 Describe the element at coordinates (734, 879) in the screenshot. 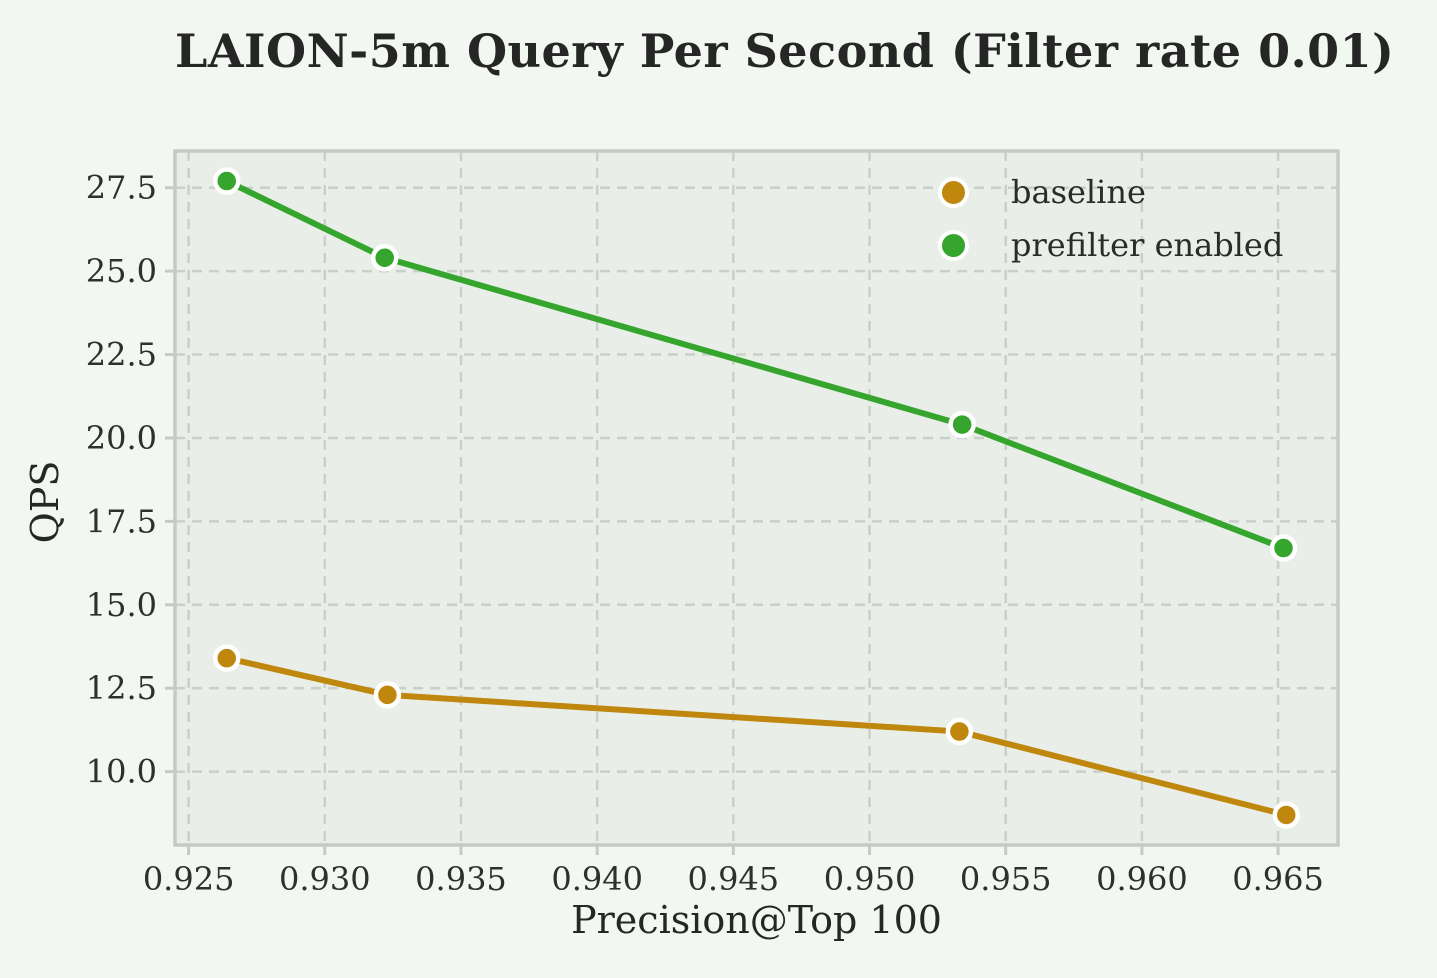

I see `x-tick-label: 0.945` at that location.